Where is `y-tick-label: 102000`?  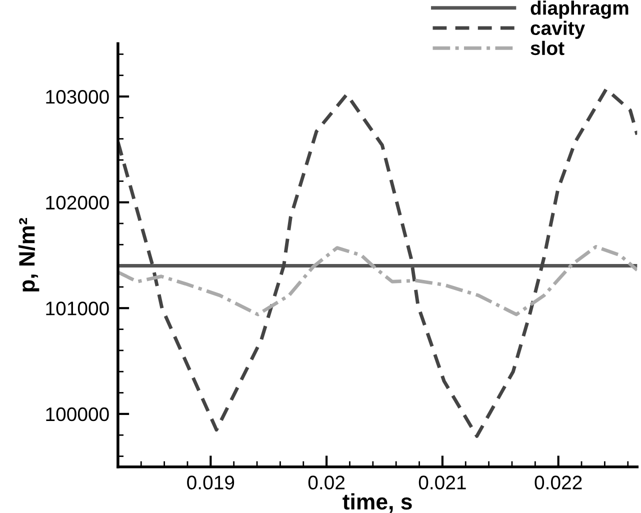
y-tick-label: 102000 is located at coordinates (77, 203).